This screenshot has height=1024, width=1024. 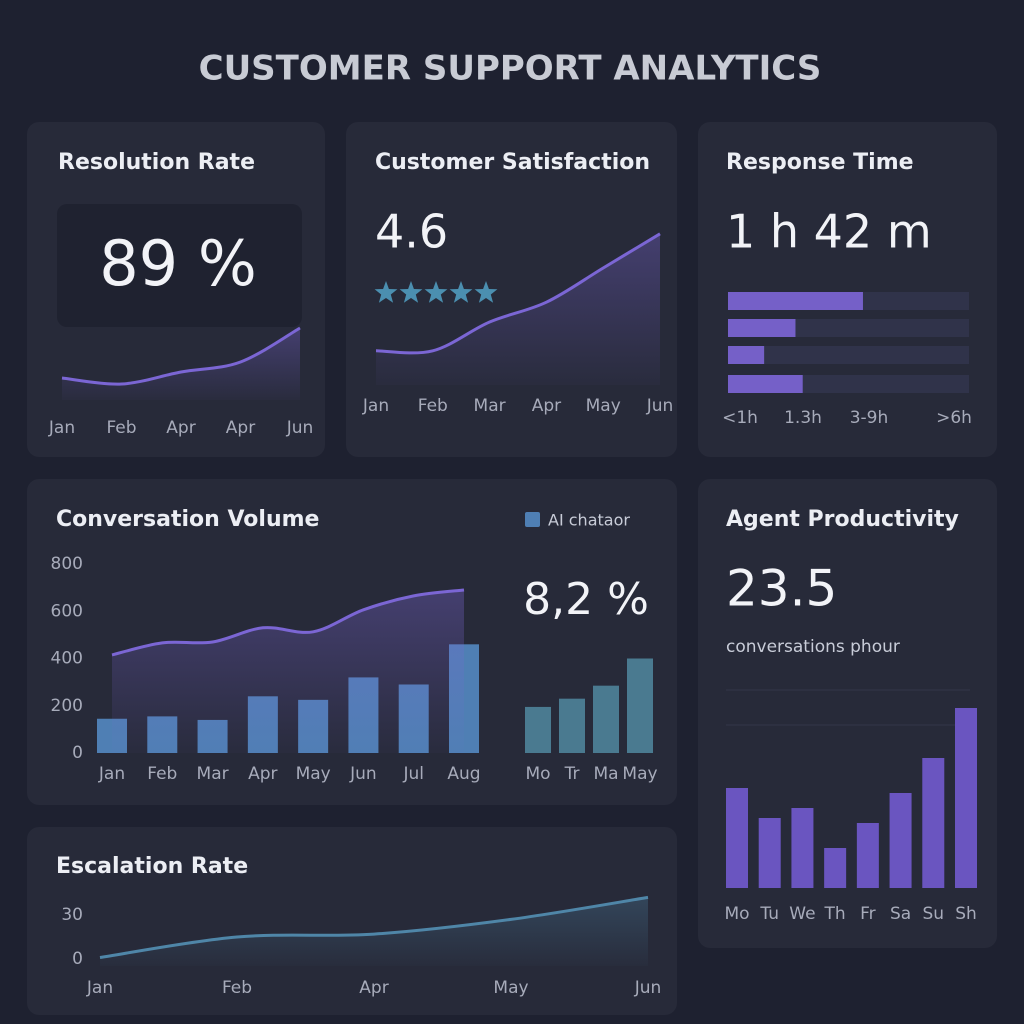 What do you see at coordinates (67, 564) in the screenshot?
I see `y-tick-label: 800` at bounding box center [67, 564].